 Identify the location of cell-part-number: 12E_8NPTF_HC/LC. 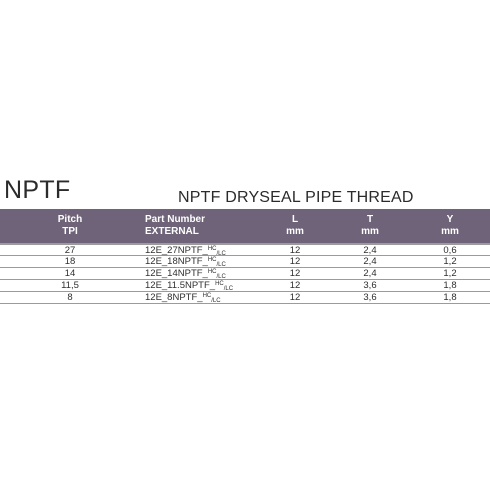
(183, 298).